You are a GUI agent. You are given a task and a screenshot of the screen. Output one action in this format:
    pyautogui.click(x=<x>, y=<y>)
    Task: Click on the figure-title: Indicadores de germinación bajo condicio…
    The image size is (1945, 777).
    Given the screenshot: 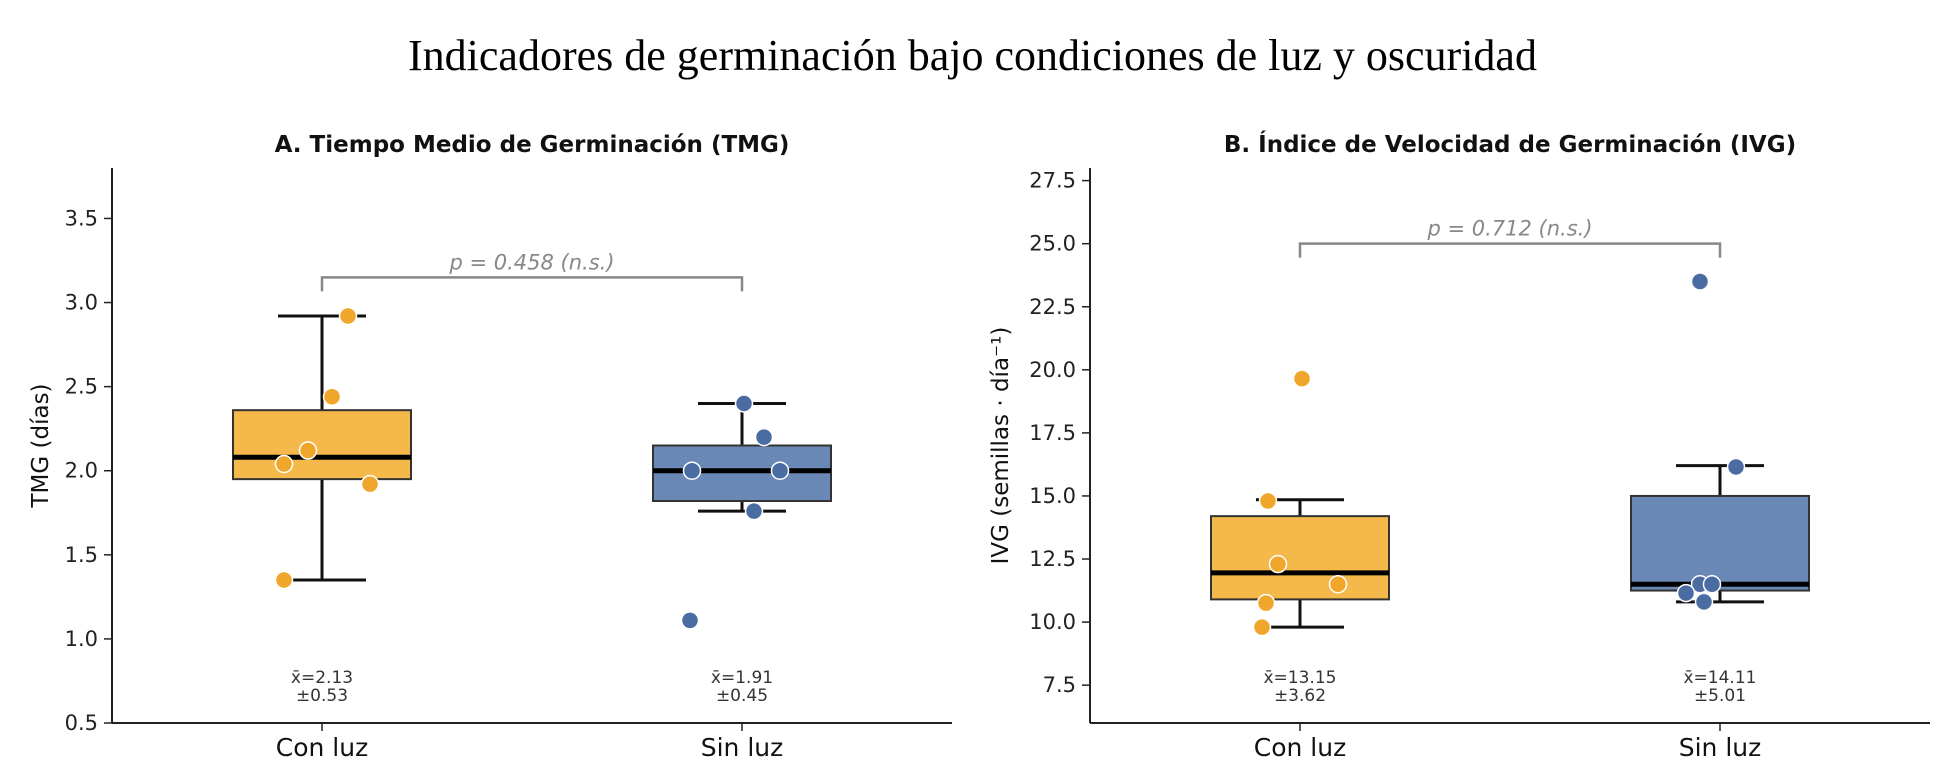 What is the action you would take?
    pyautogui.click(x=972, y=55)
    